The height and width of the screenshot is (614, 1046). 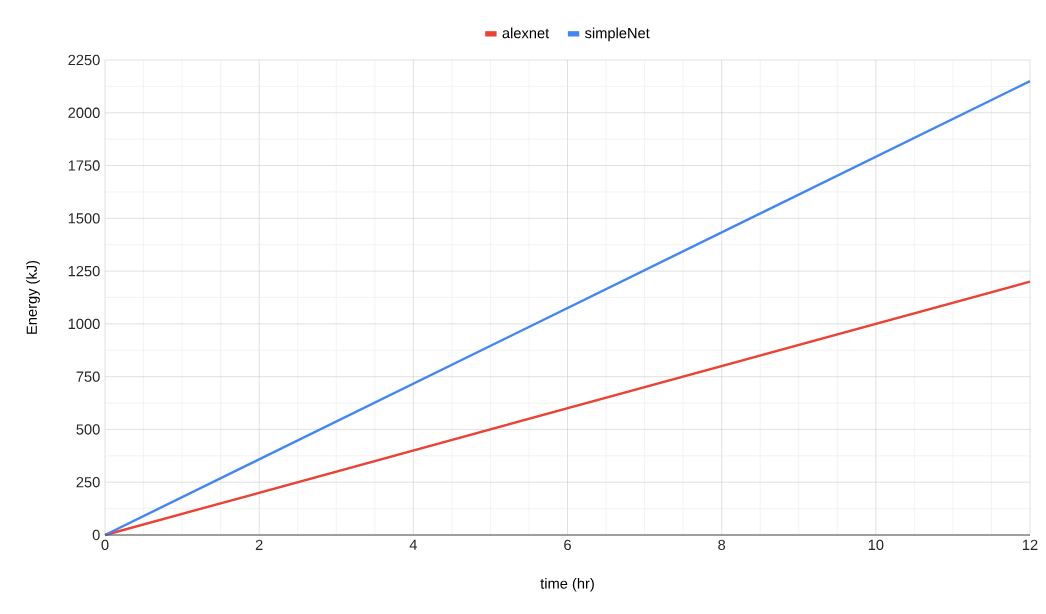 What do you see at coordinates (88, 429) in the screenshot?
I see `y-tick-label: 500` at bounding box center [88, 429].